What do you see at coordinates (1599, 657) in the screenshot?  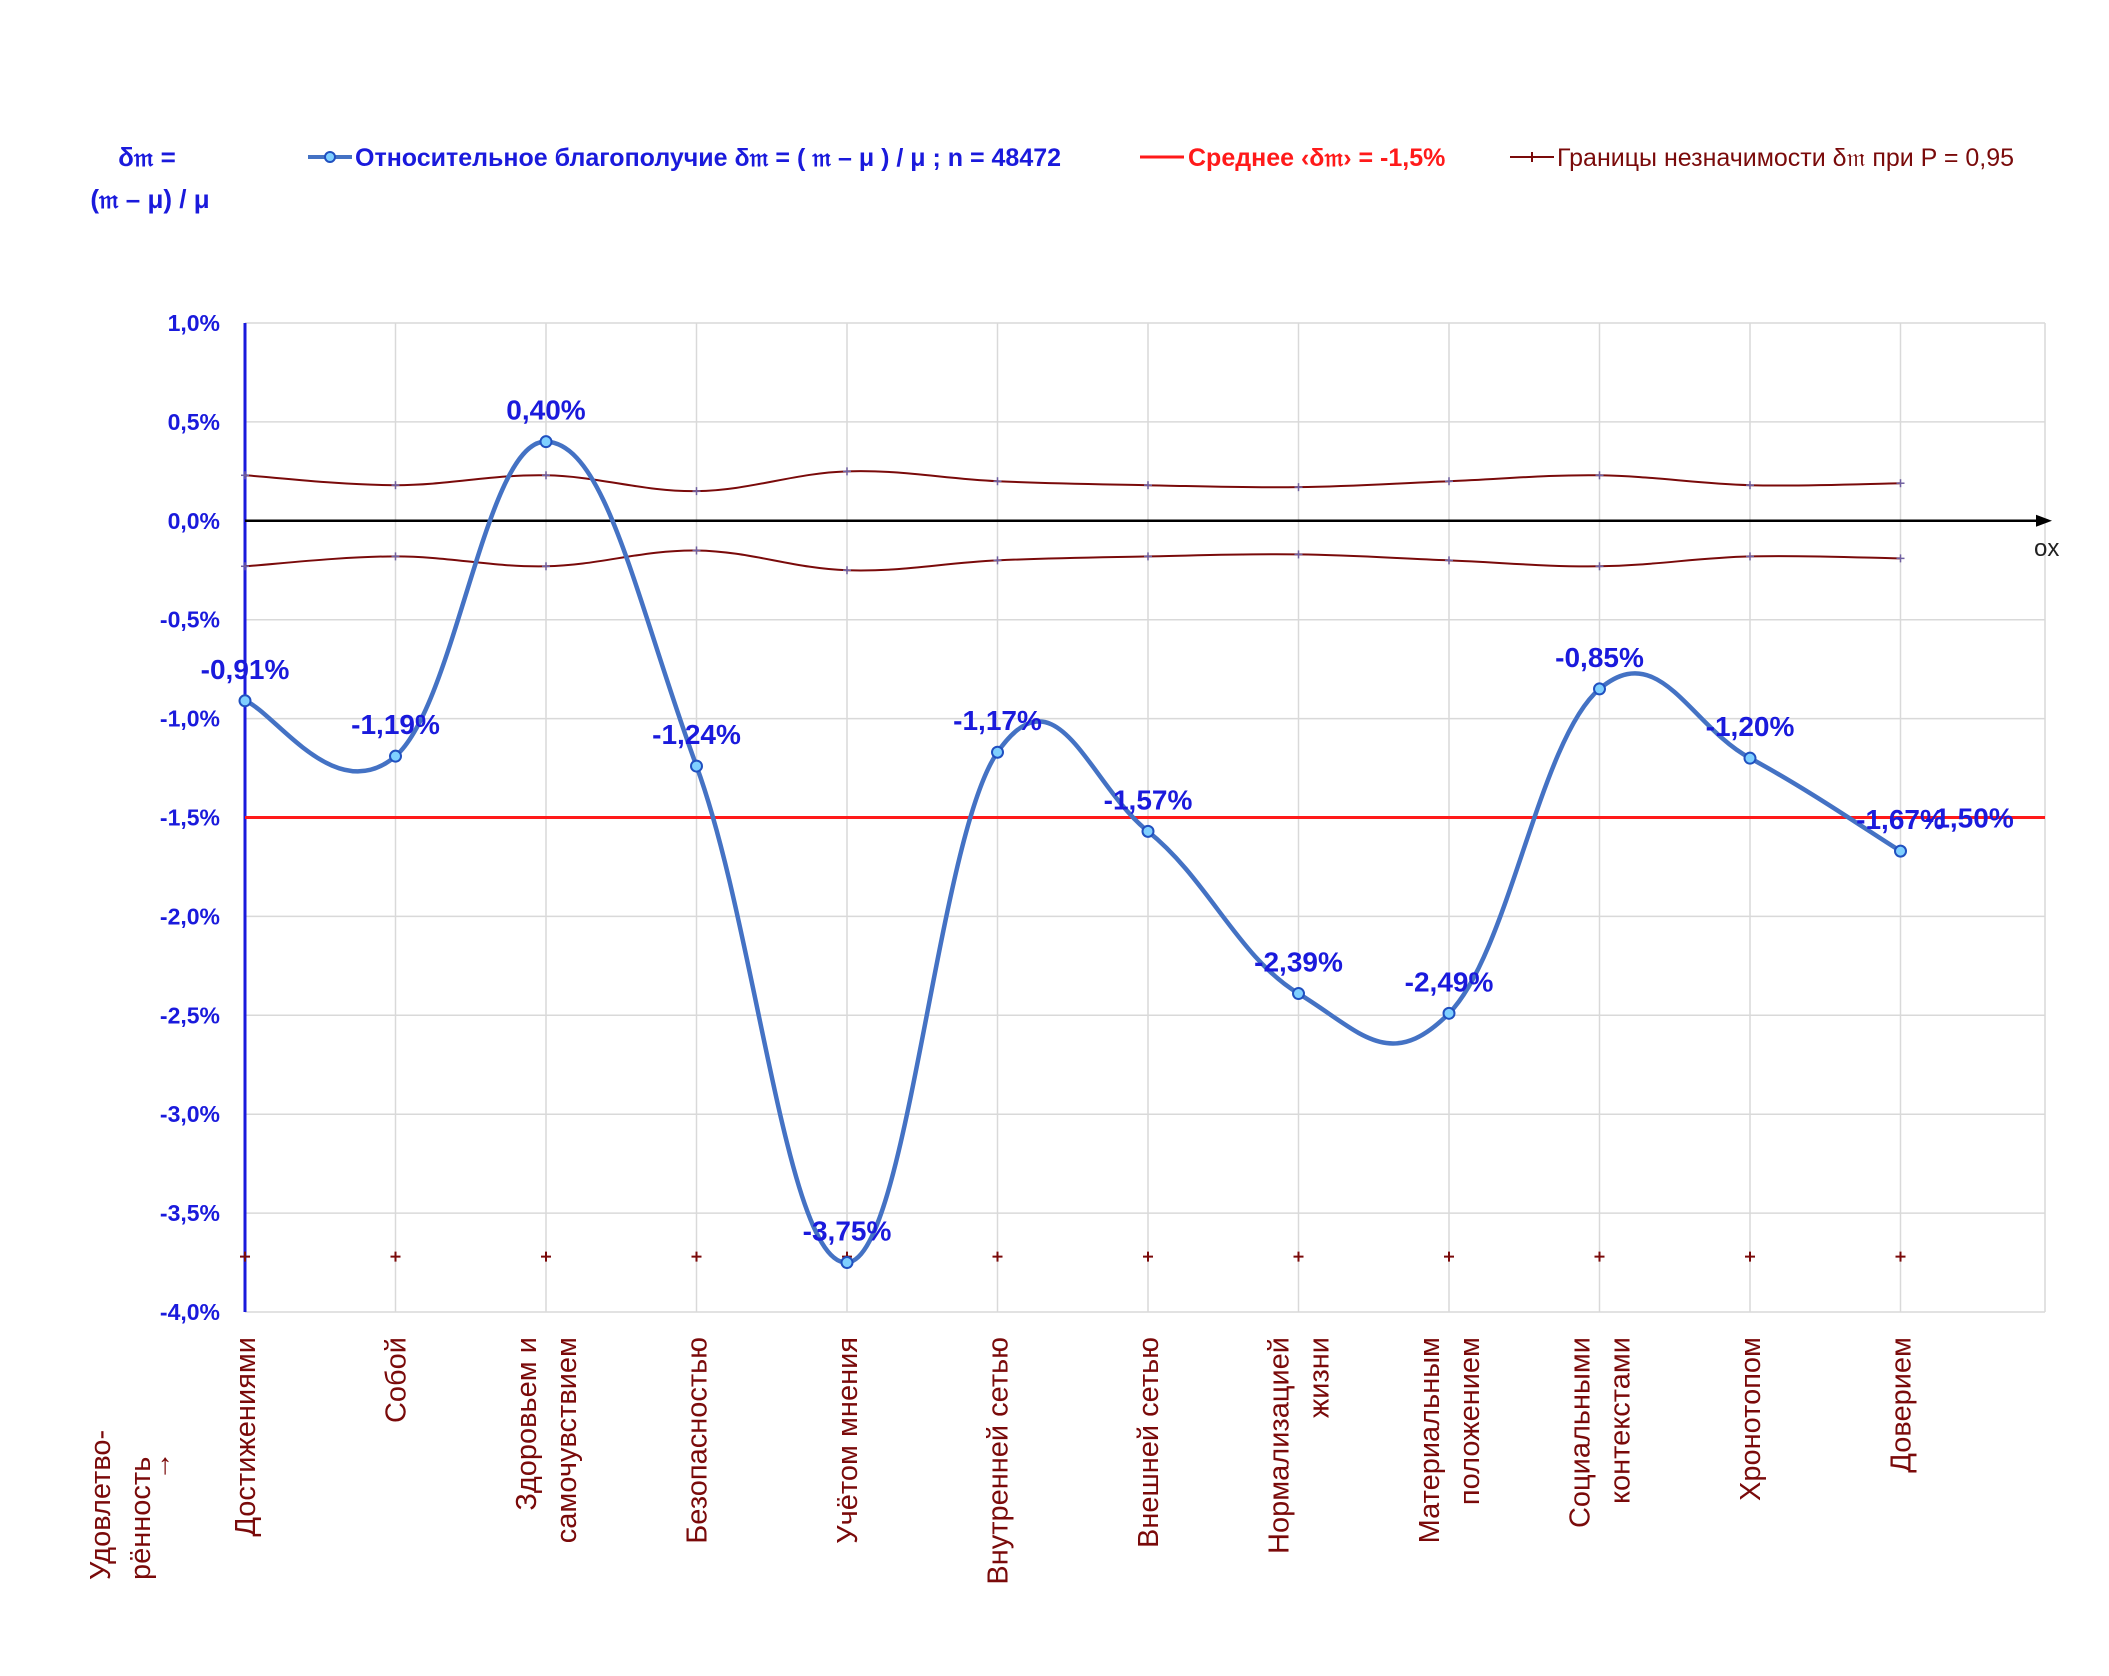 I see `data-label: -0,85%` at bounding box center [1599, 657].